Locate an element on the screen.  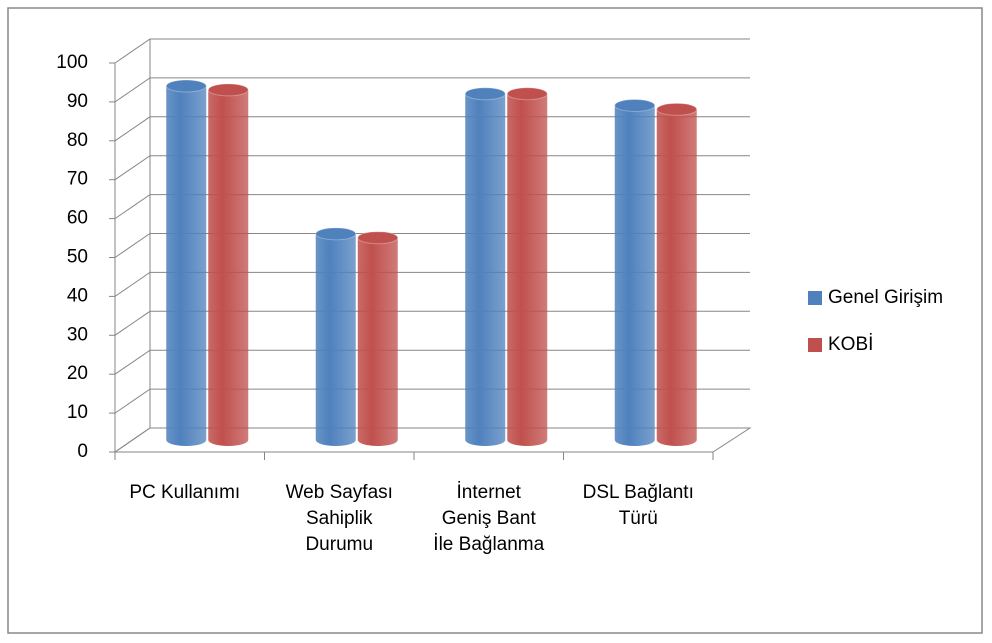
y-tick-label: 10 is located at coordinates (77, 412).